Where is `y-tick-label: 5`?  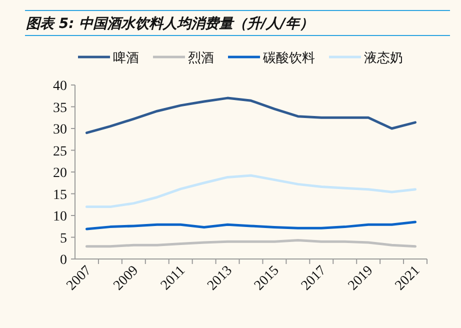
y-tick-label: 5 is located at coordinates (63, 238).